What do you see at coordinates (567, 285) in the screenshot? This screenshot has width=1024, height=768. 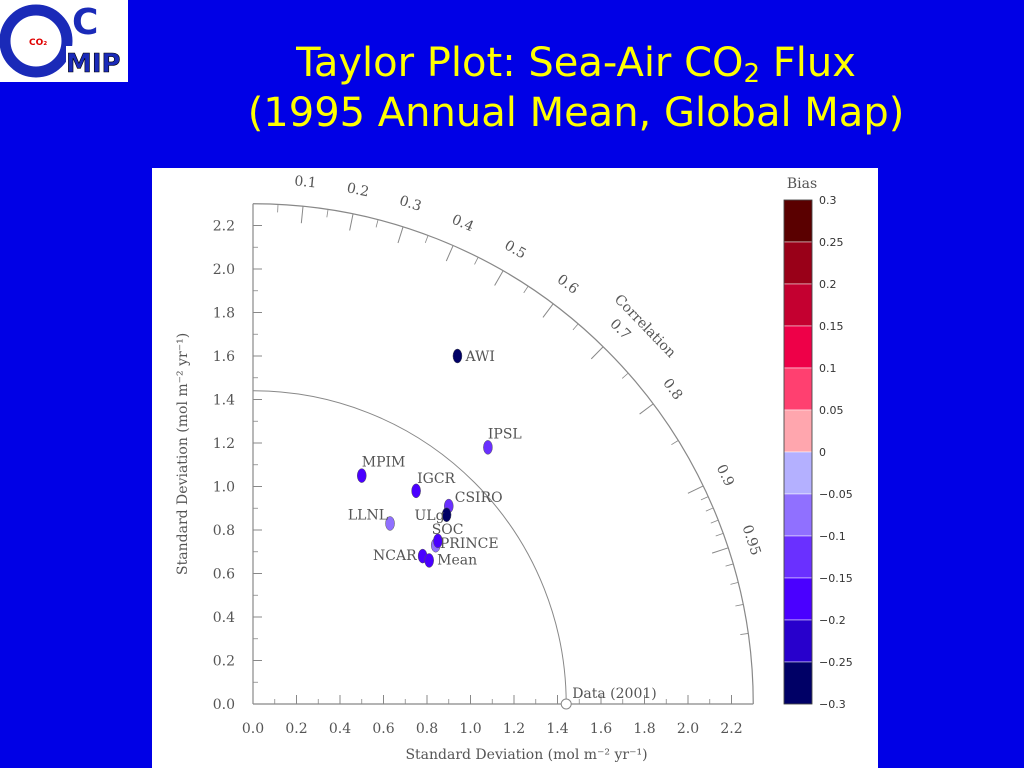 I see `corr-tick-label: 0.6` at bounding box center [567, 285].